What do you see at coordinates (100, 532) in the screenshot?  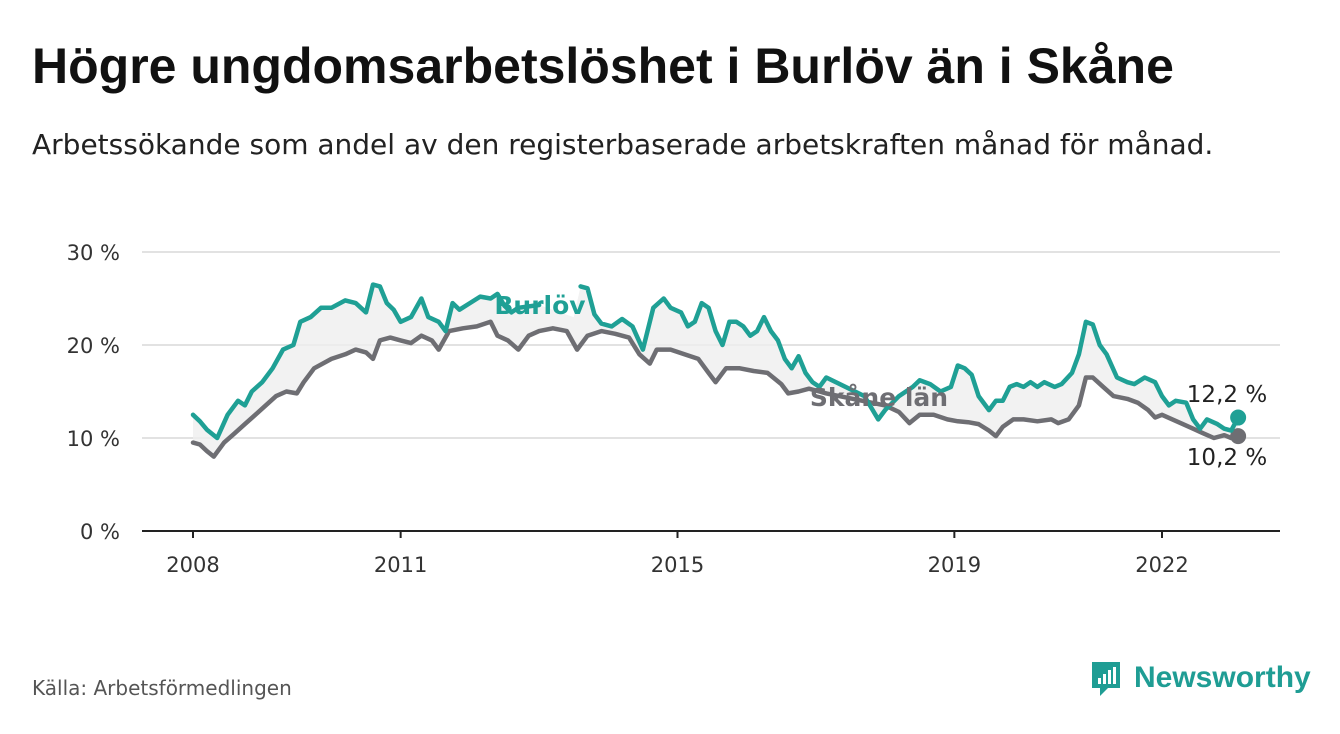 I see `y-tick-label: 0 %` at bounding box center [100, 532].